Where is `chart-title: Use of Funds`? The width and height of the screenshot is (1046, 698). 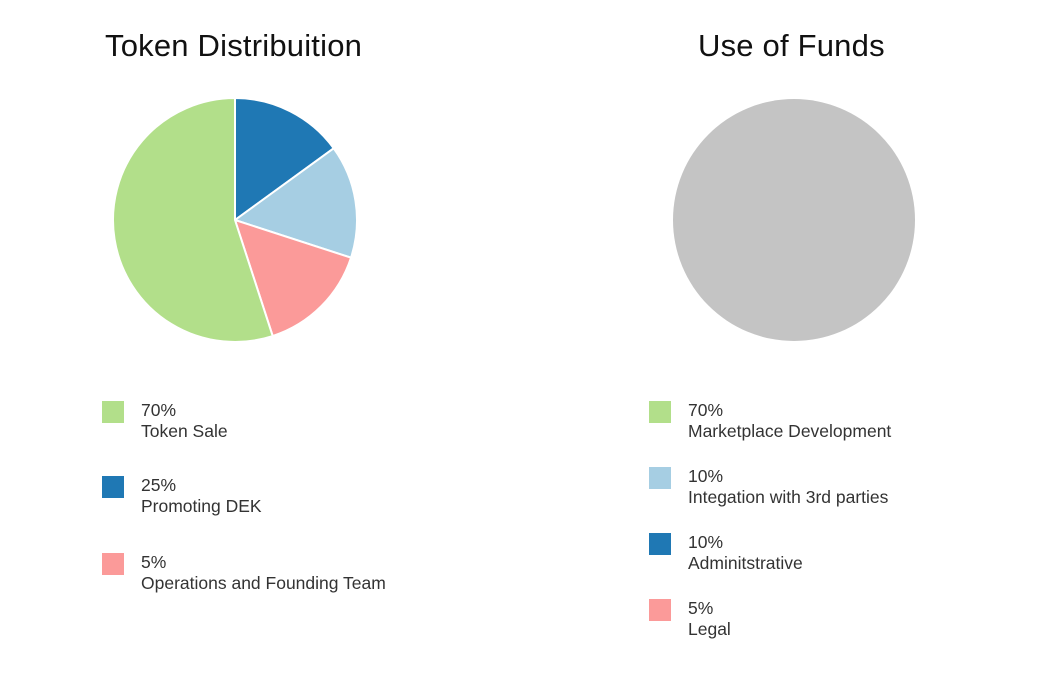
chart-title: Use of Funds is located at coordinates (791, 45).